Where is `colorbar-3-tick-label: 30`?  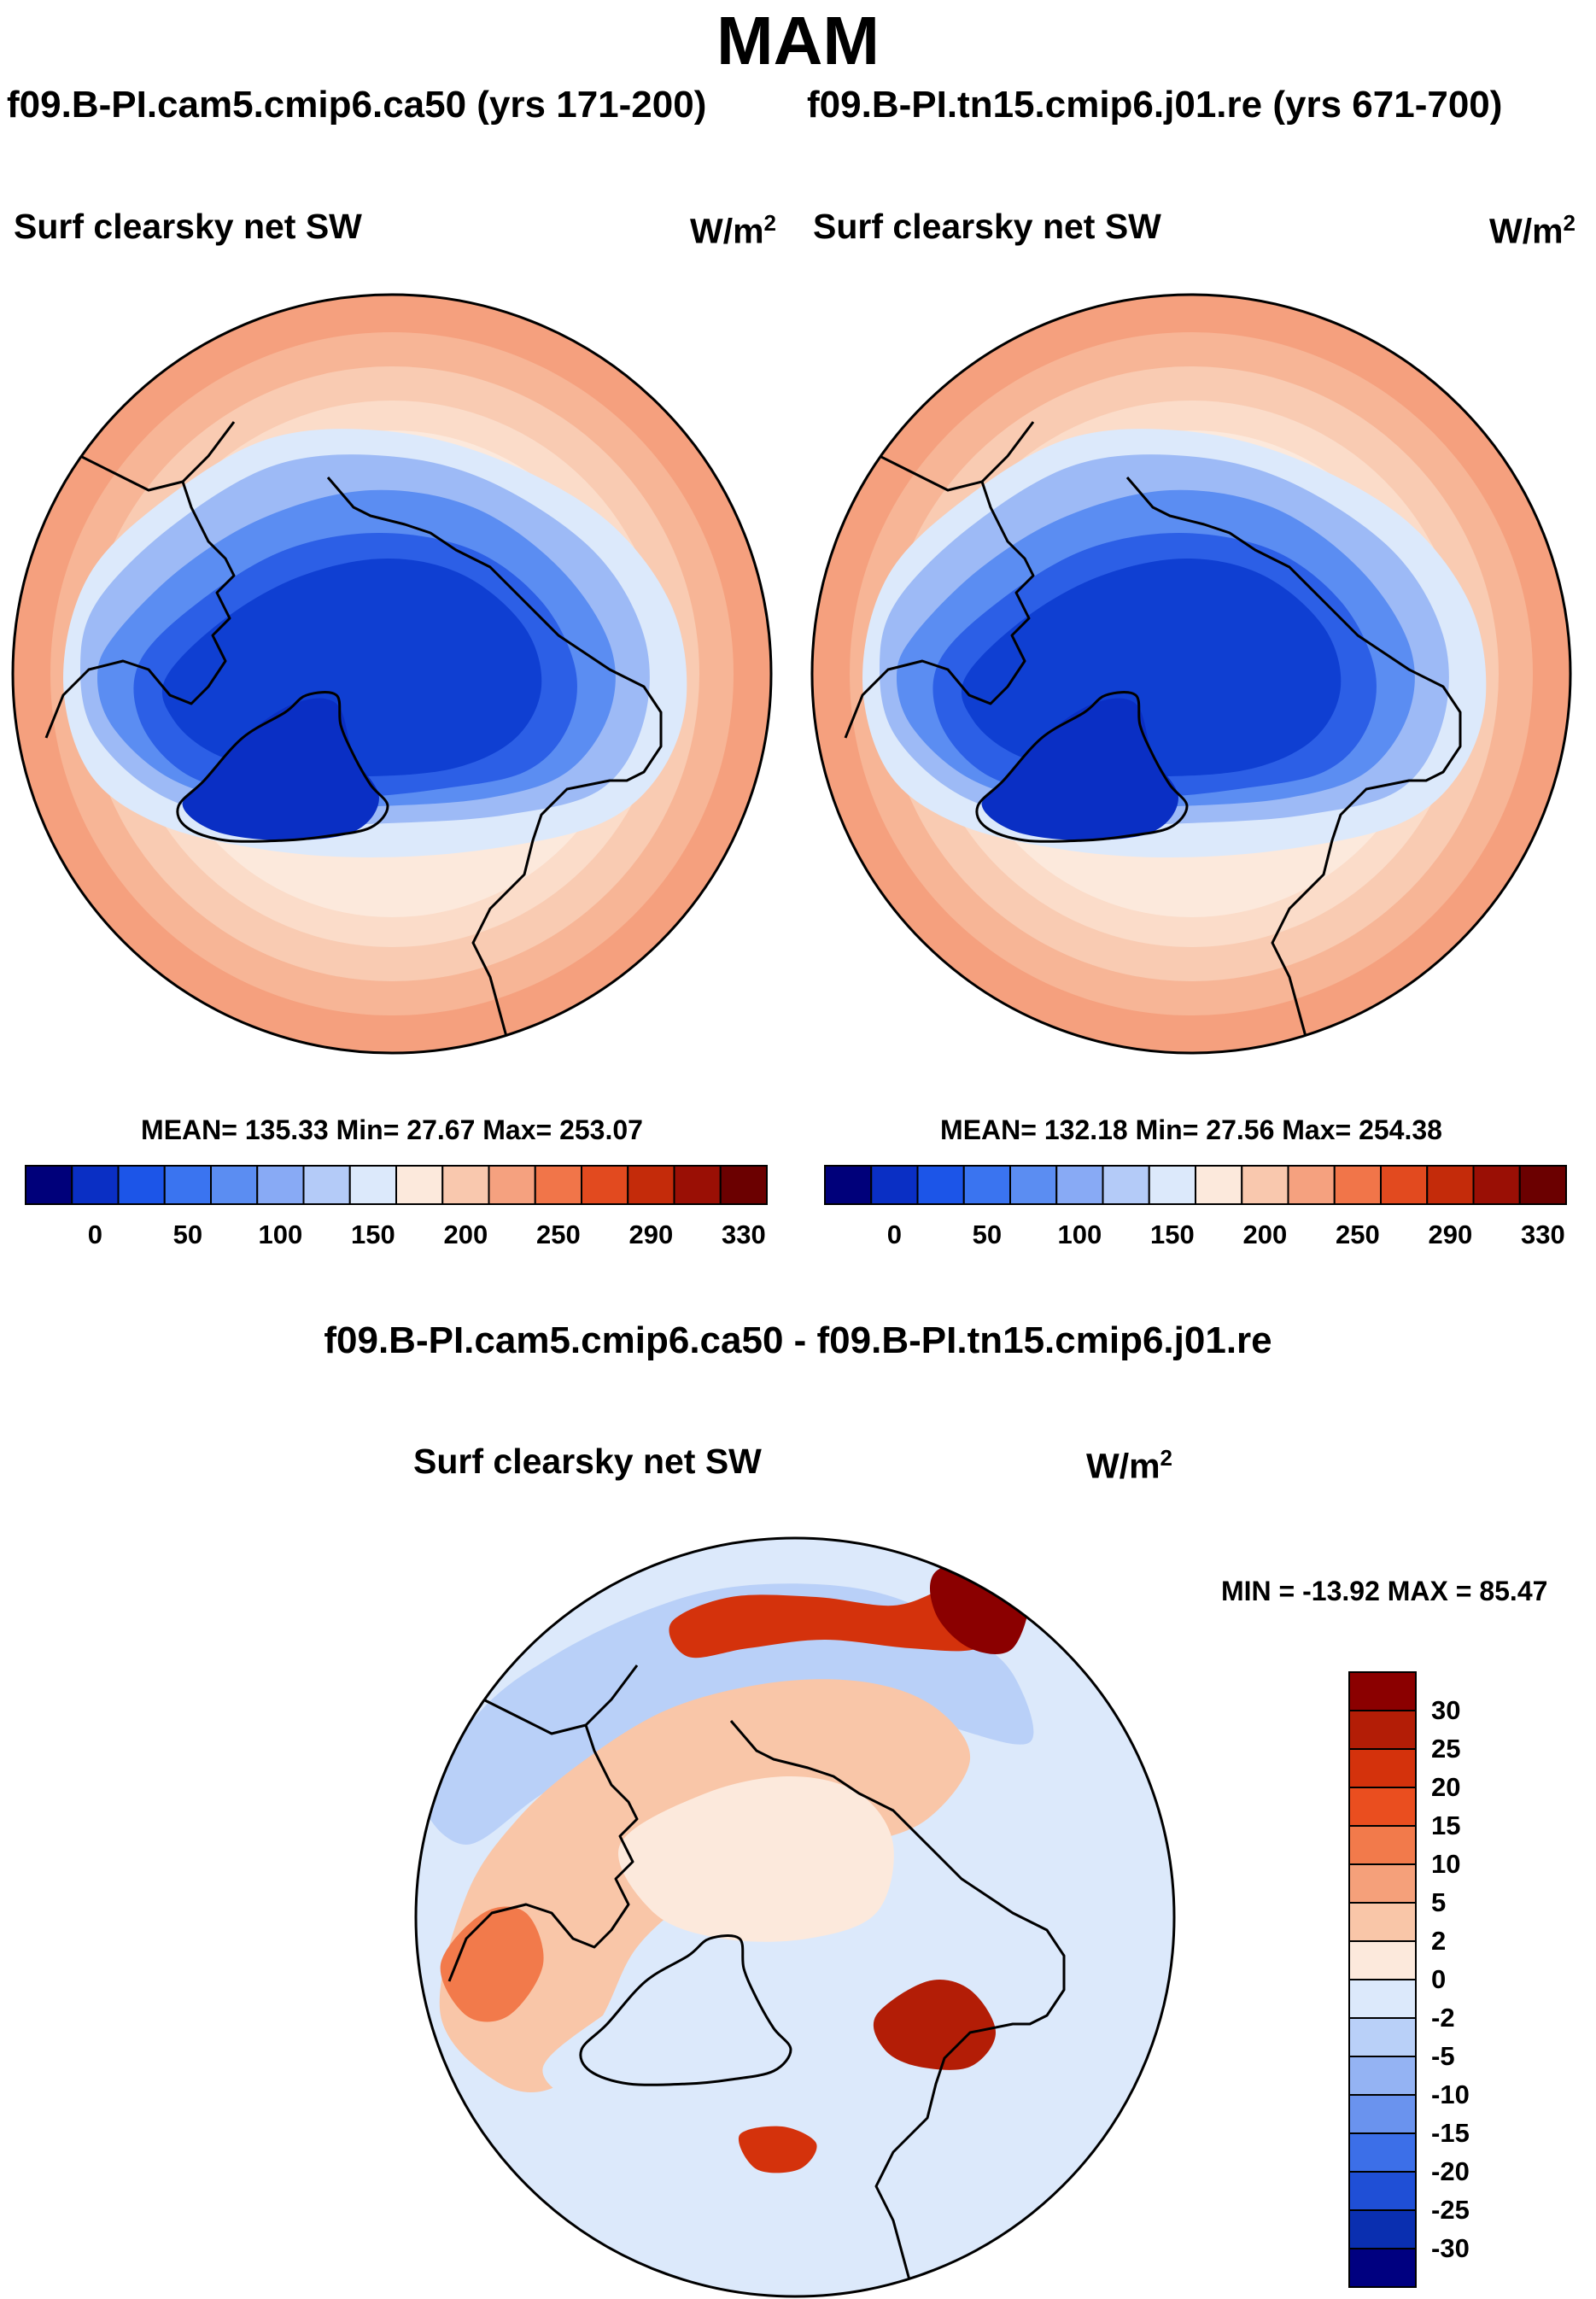
colorbar-3-tick-label: 30 is located at coordinates (1446, 1710).